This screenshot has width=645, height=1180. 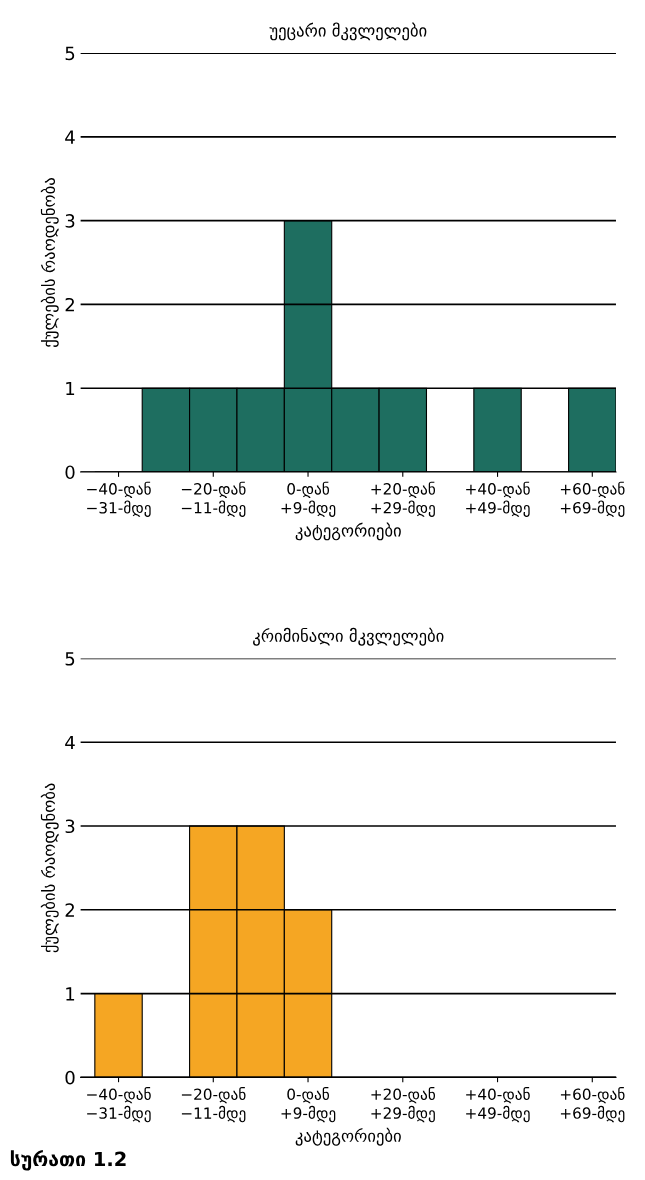 What do you see at coordinates (348, 31) in the screenshot?
I see `chart-title: უეცარი მკვლელები` at bounding box center [348, 31].